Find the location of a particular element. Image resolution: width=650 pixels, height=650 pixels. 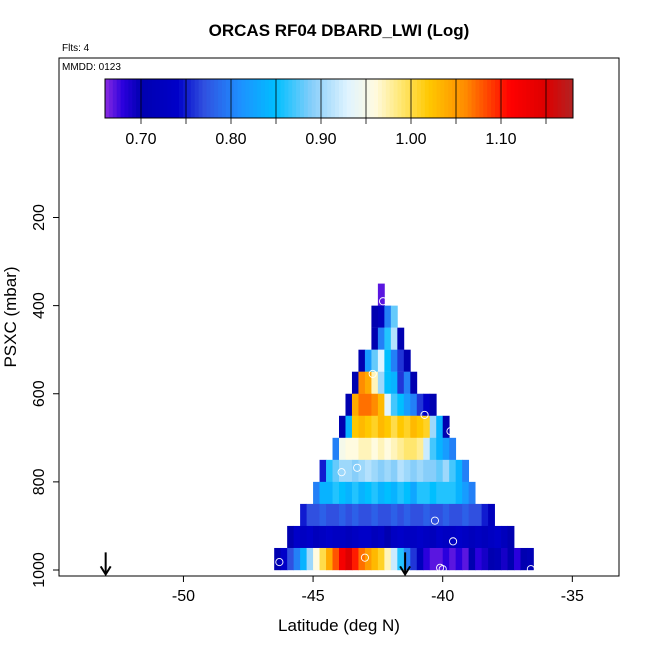

colorbar-tick-label: 0.70 is located at coordinates (140, 139).